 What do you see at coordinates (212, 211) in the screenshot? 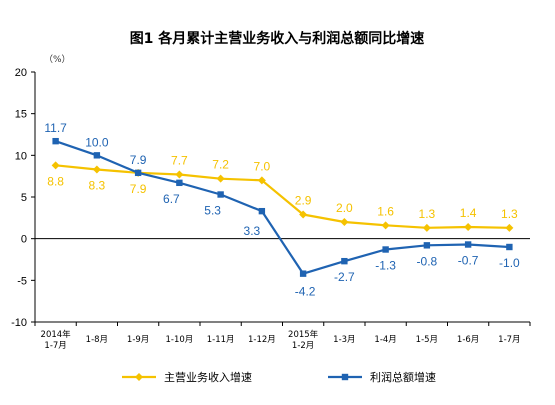
I see `data-label: 5.3` at bounding box center [212, 211].